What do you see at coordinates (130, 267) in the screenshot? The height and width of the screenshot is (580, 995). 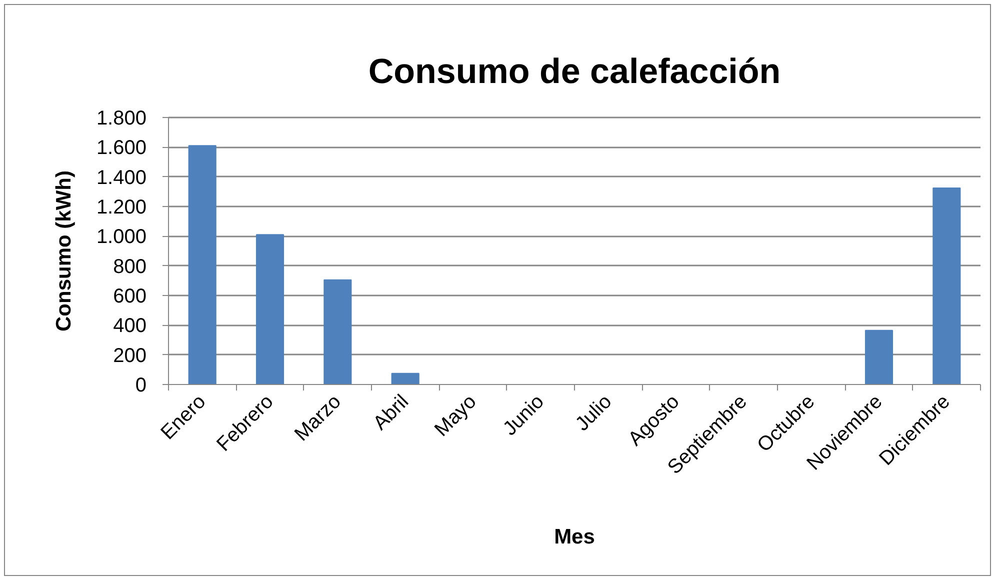 I see `y-tick-label: 800` at bounding box center [130, 267].